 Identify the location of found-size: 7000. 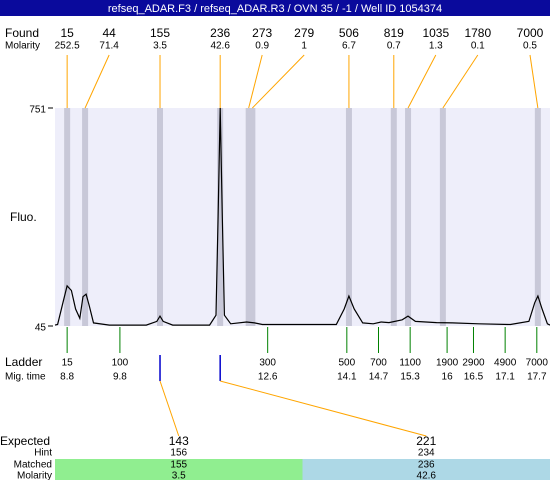
(530, 33).